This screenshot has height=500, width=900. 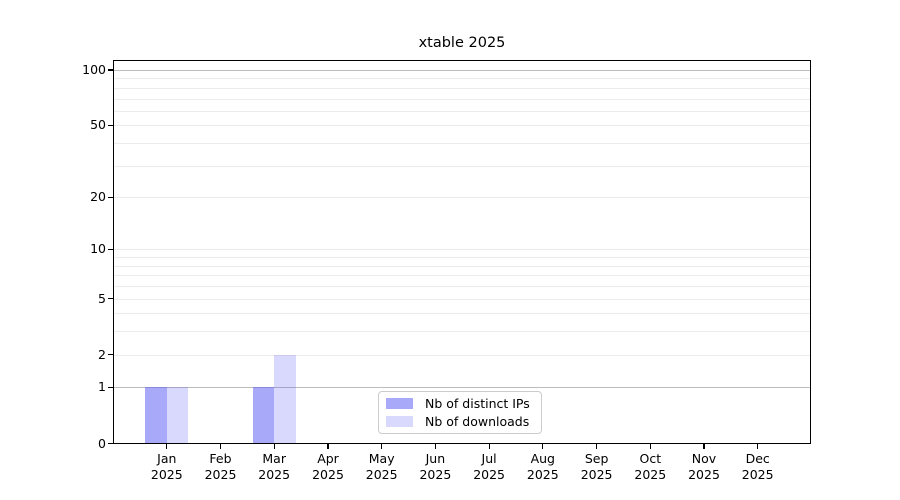 I want to click on legend-item-downloads: Nb of downloads, so click(x=460, y=422).